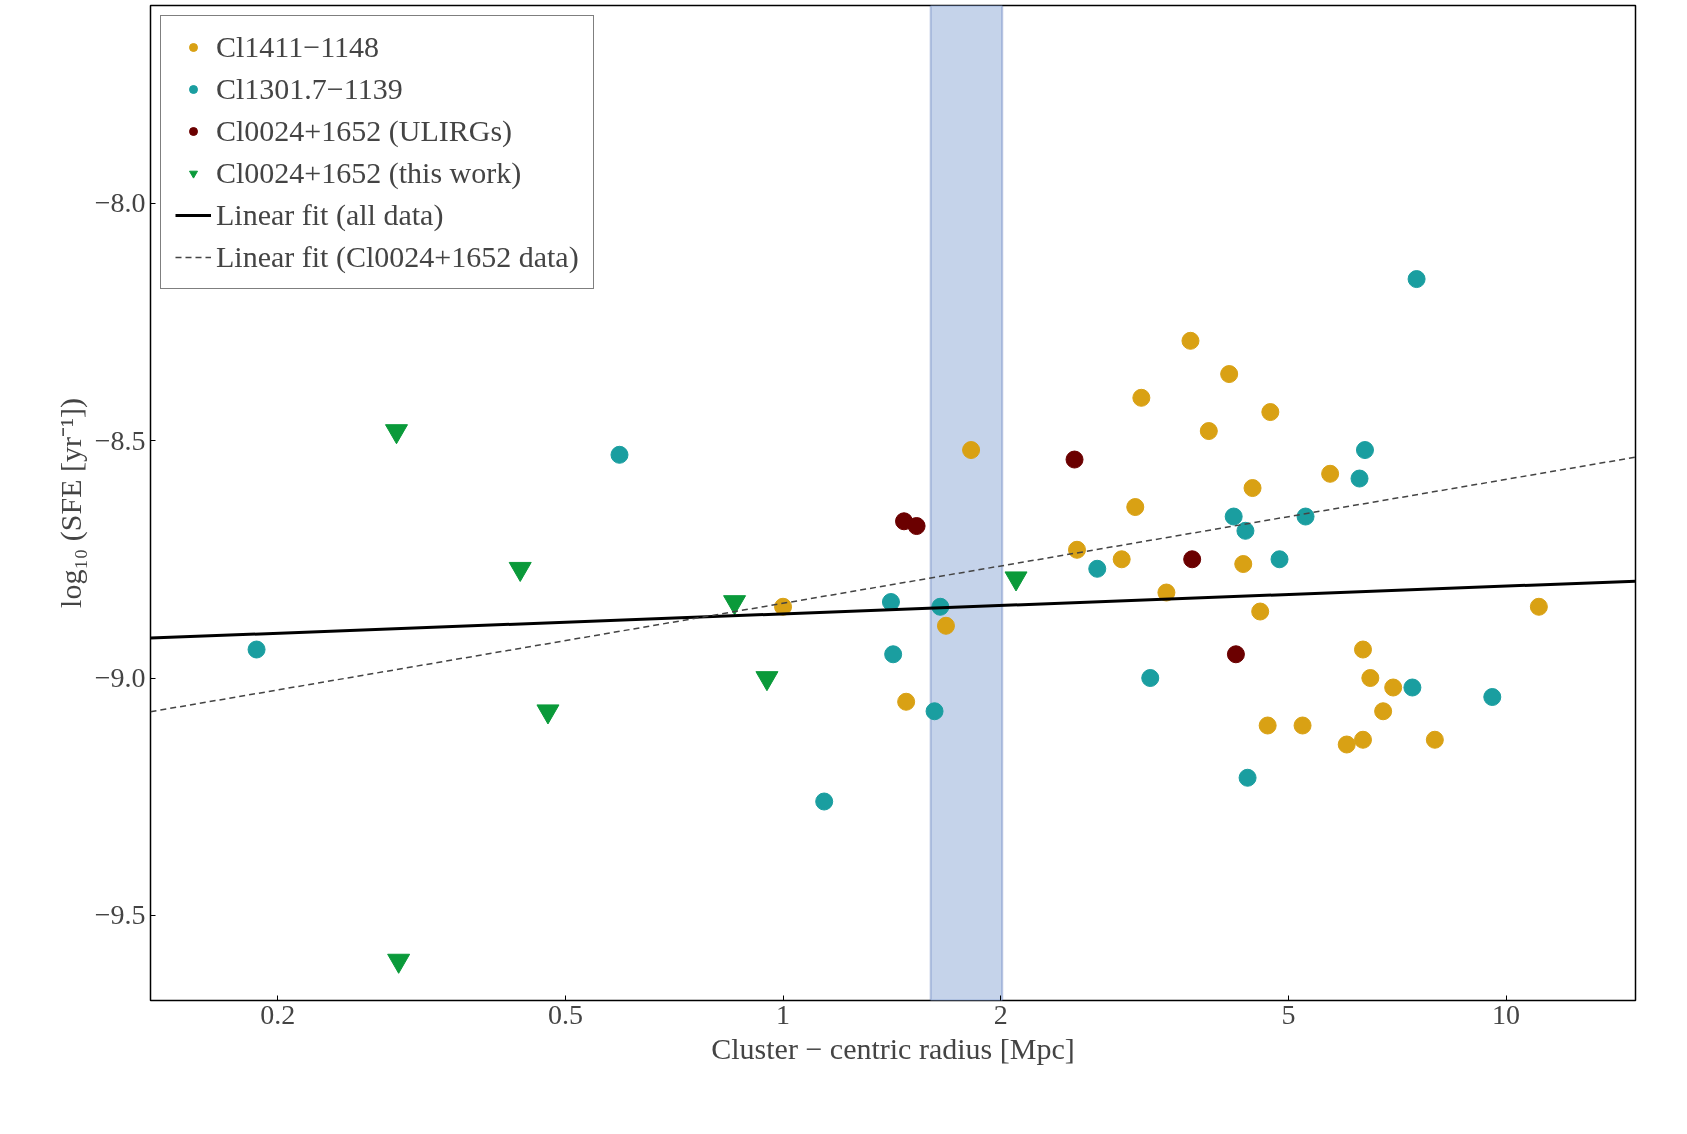 The image size is (1687, 1134). What do you see at coordinates (893, 1048) in the screenshot?
I see `x-axis-title: Cluster − centric radius [Mpc]` at bounding box center [893, 1048].